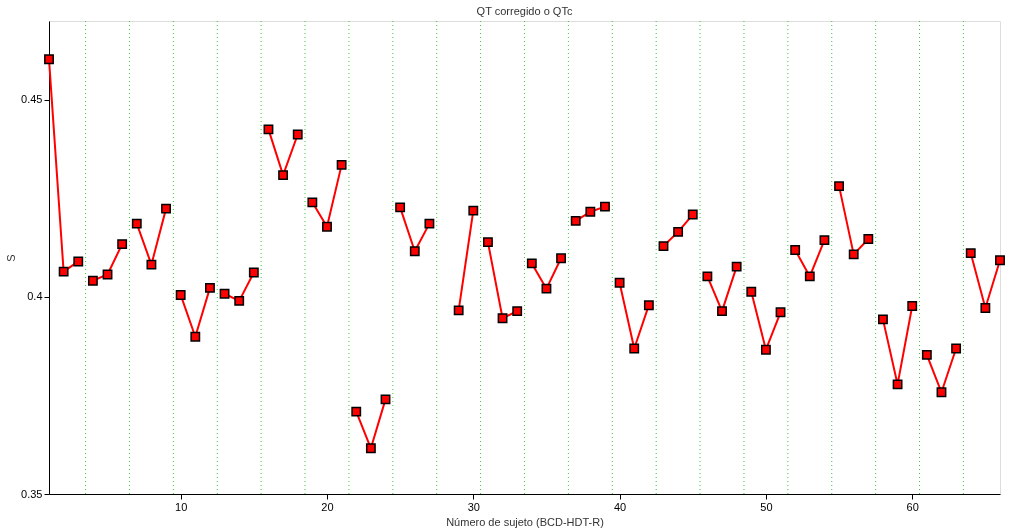 The width and height of the screenshot is (1016, 532). What do you see at coordinates (327, 506) in the screenshot?
I see `x-tick-label: 20` at bounding box center [327, 506].